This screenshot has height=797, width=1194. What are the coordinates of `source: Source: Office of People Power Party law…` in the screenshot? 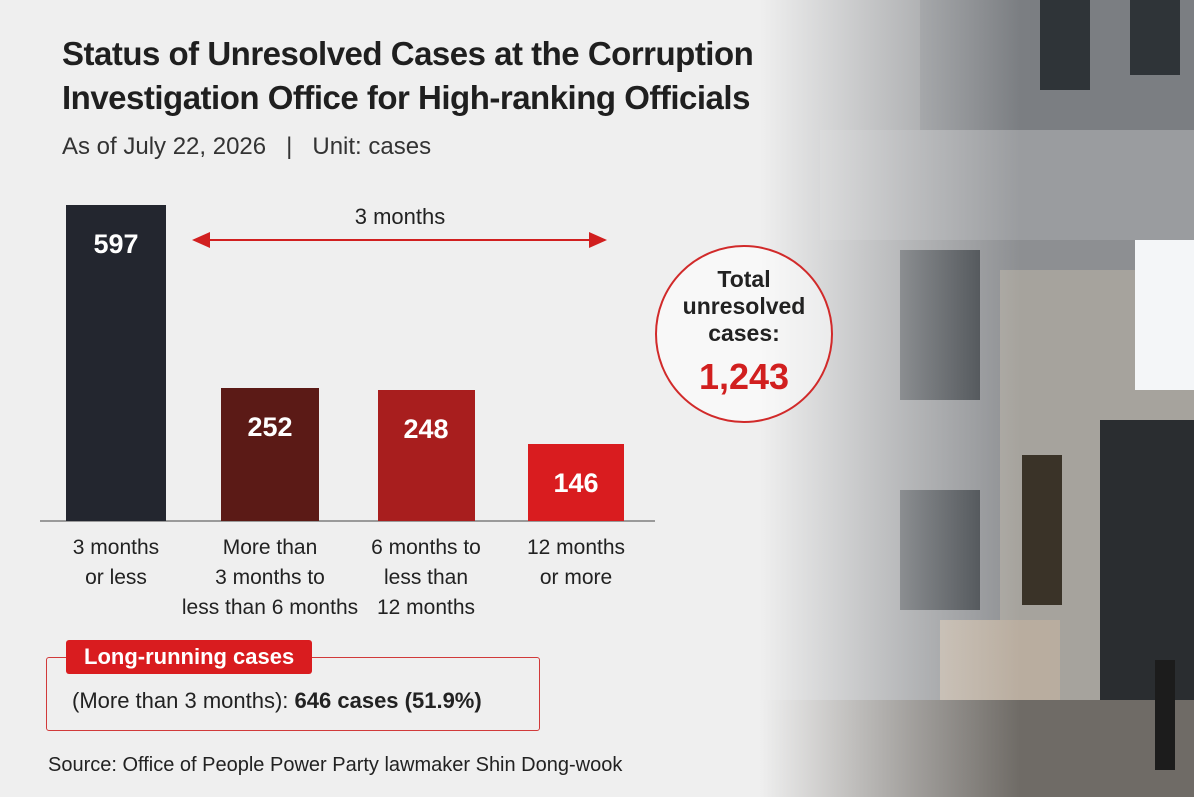 It's located at (335, 765).